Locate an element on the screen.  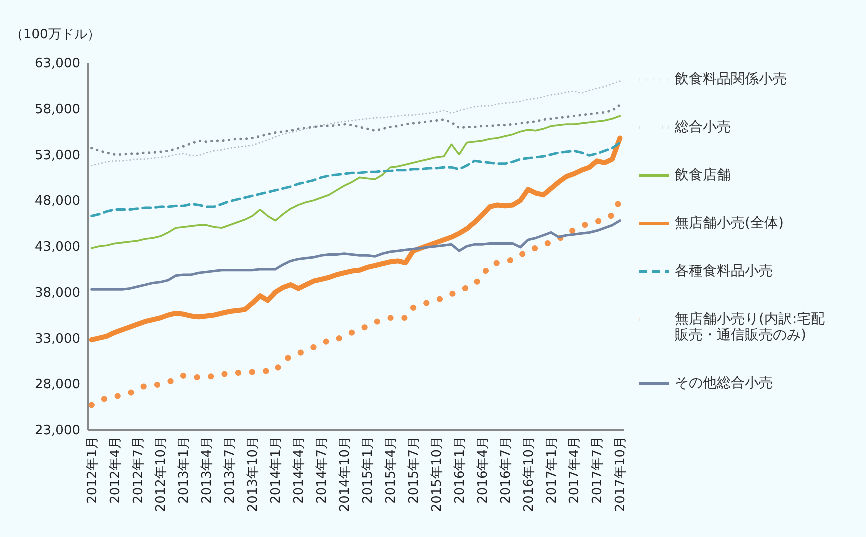
legend-label: 飲食料品関係小売 is located at coordinates (731, 80).